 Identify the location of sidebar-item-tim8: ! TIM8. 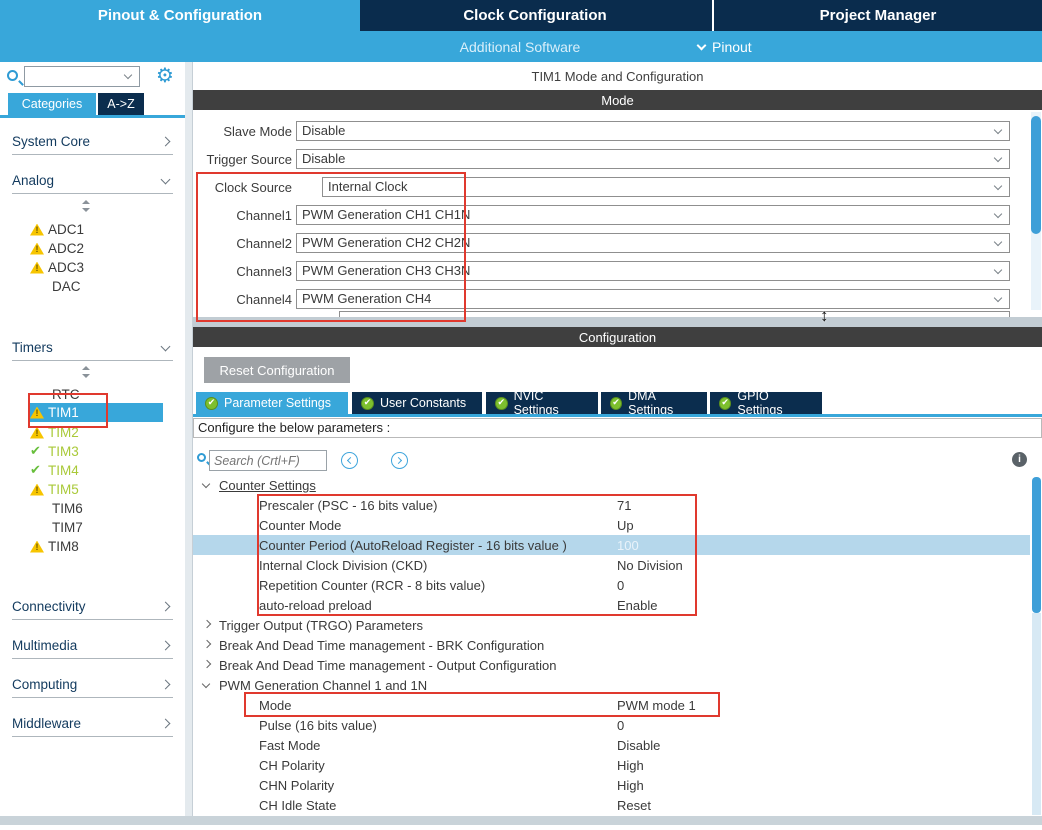
(96, 546).